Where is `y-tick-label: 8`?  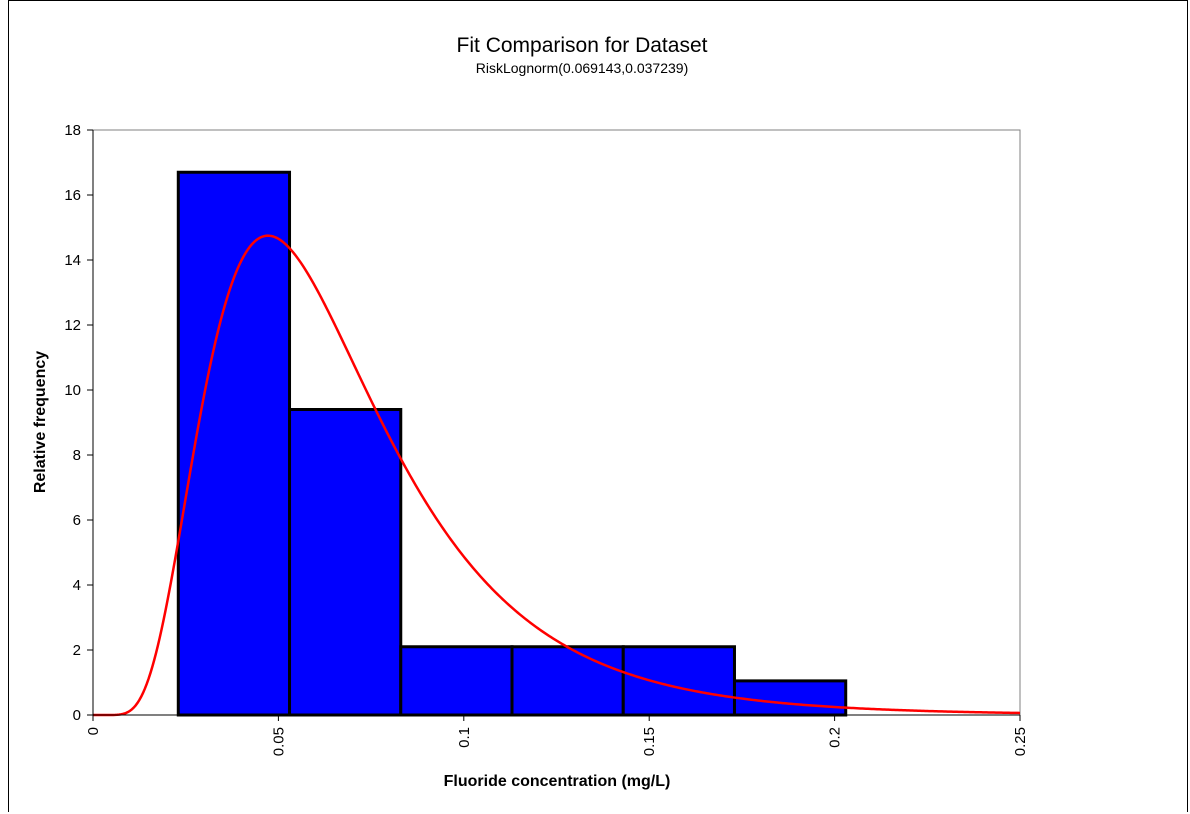 y-tick-label: 8 is located at coordinates (77, 455).